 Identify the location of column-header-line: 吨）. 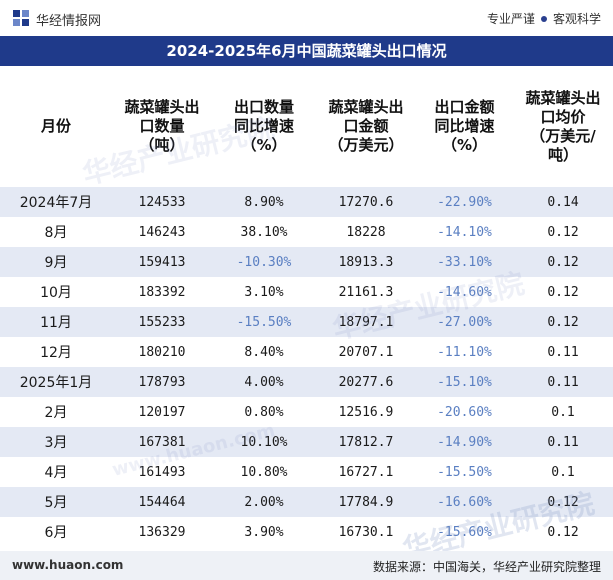
(562, 154).